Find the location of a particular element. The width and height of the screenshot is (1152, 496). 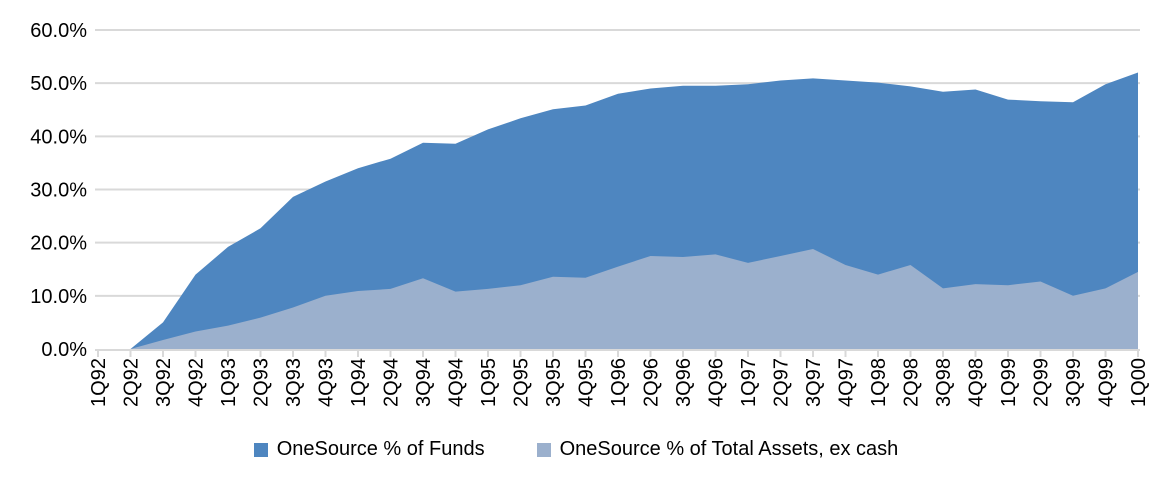

x-axis-label: 1Q93 is located at coordinates (229, 382).